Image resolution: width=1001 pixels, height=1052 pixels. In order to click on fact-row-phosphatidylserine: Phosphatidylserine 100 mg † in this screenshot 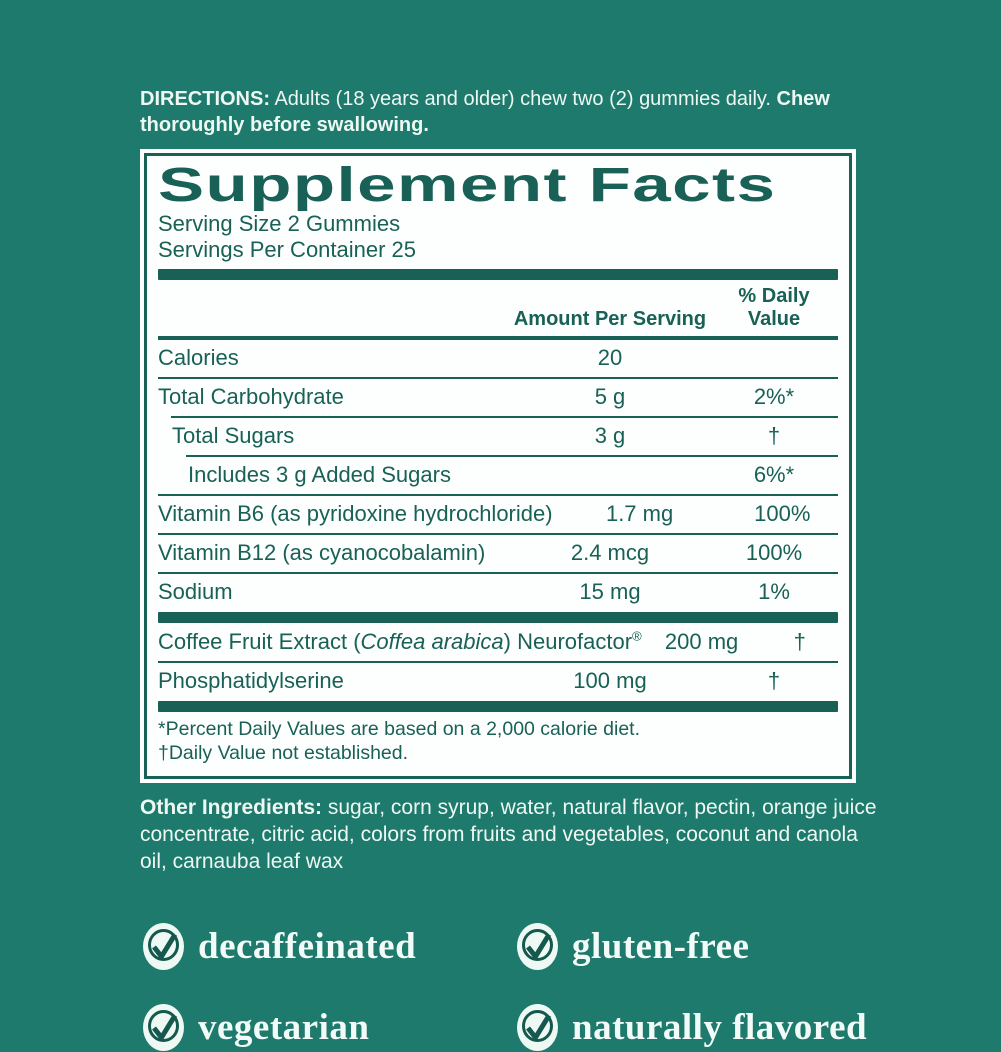, I will do `click(469, 680)`.